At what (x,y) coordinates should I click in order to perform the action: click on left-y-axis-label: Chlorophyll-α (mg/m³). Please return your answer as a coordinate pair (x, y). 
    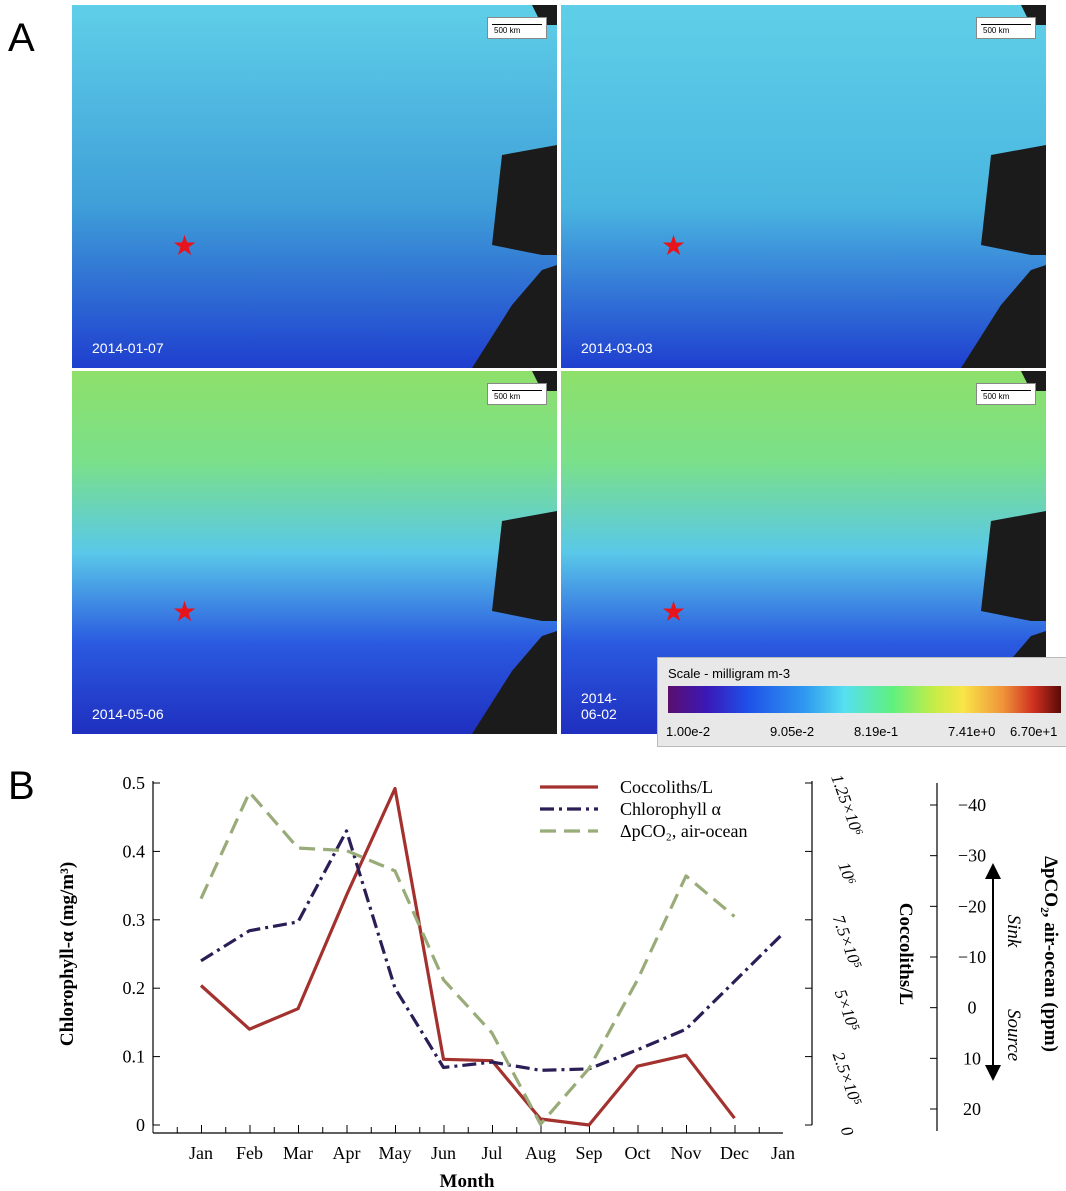
    Looking at the image, I should click on (67, 954).